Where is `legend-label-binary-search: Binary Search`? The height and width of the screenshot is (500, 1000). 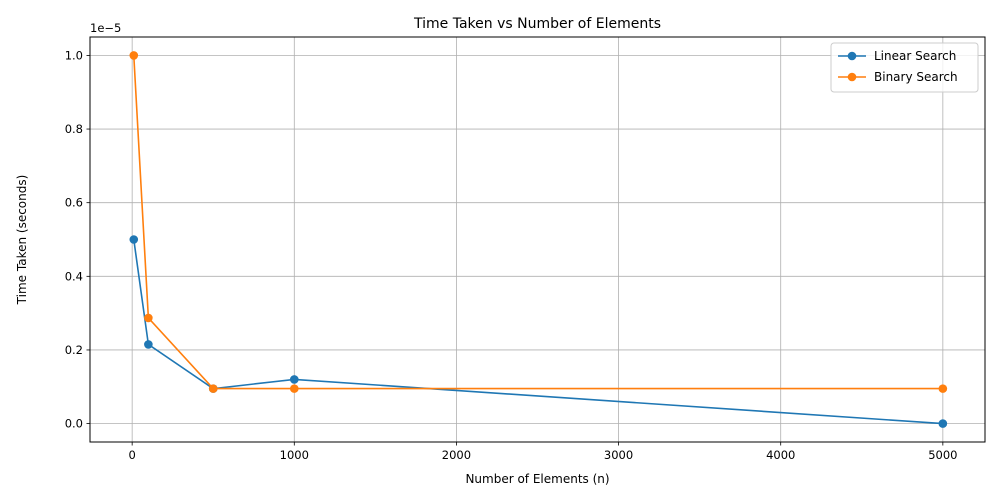 legend-label-binary-search: Binary Search is located at coordinates (916, 77).